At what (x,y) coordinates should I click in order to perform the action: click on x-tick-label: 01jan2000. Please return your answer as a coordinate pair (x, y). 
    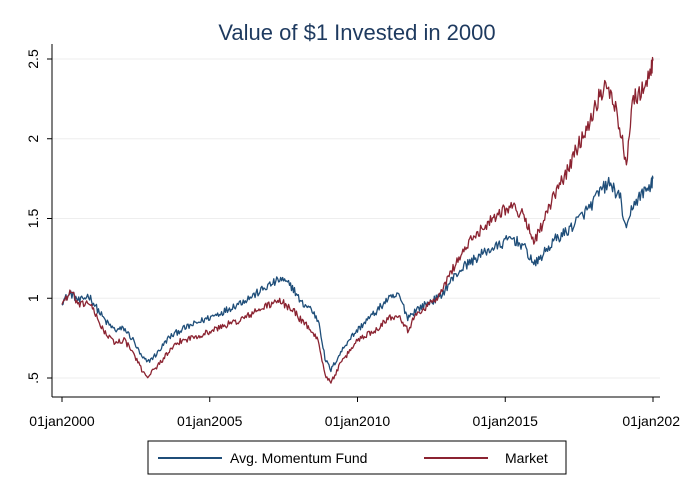
    Looking at the image, I should click on (62, 421).